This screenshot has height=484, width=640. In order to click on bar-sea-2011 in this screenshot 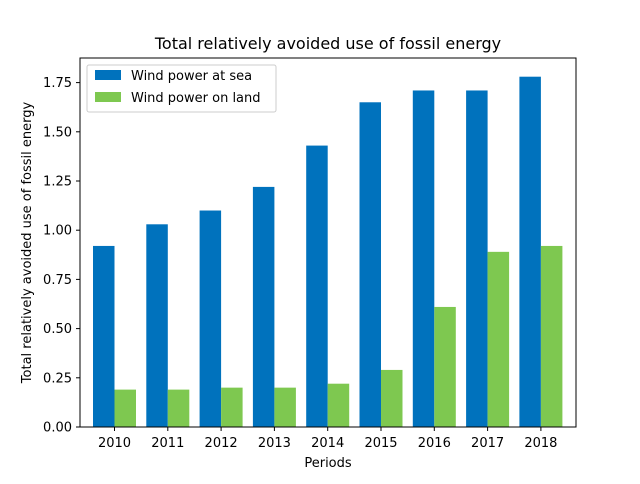, I will do `click(157, 325)`.